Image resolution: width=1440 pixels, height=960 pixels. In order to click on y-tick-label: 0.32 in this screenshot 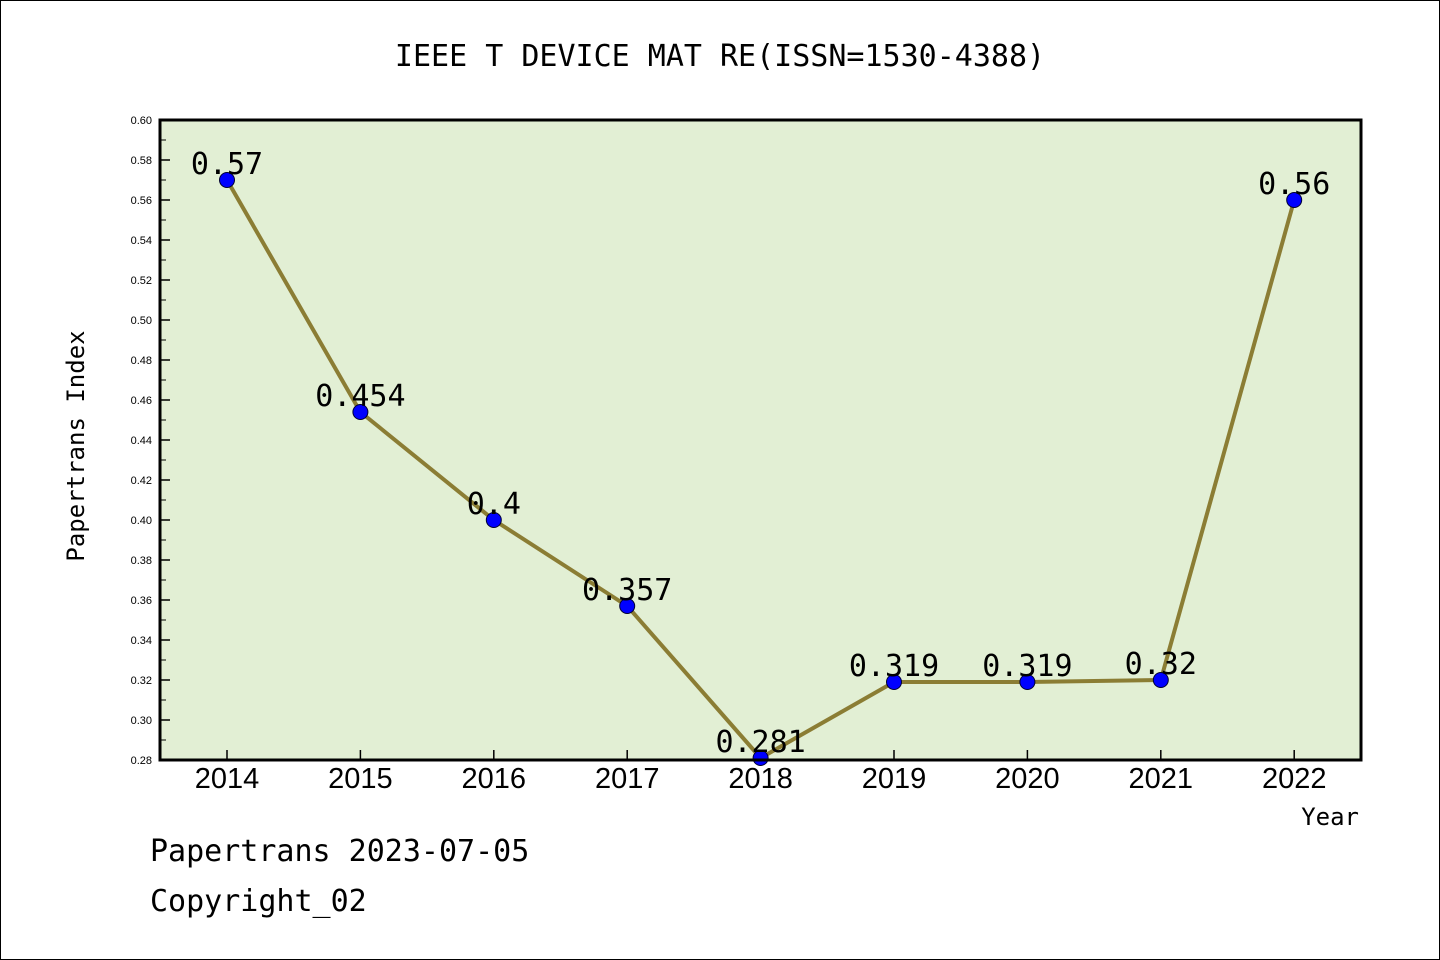, I will do `click(141, 681)`.